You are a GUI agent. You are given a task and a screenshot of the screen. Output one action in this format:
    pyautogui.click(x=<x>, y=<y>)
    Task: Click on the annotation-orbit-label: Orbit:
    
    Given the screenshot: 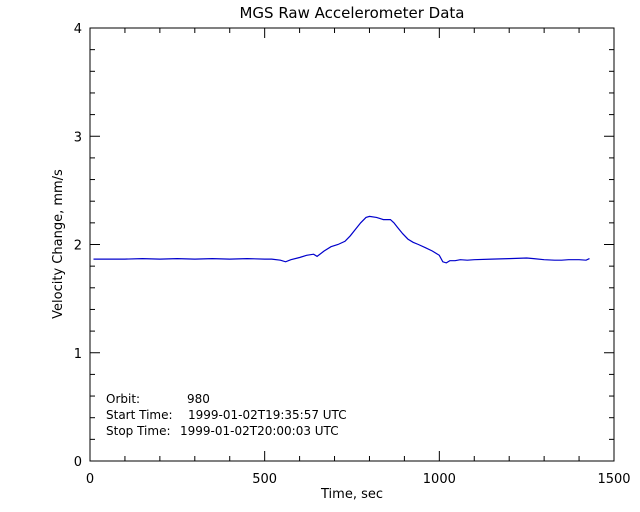 What is the action you would take?
    pyautogui.click(x=123, y=399)
    